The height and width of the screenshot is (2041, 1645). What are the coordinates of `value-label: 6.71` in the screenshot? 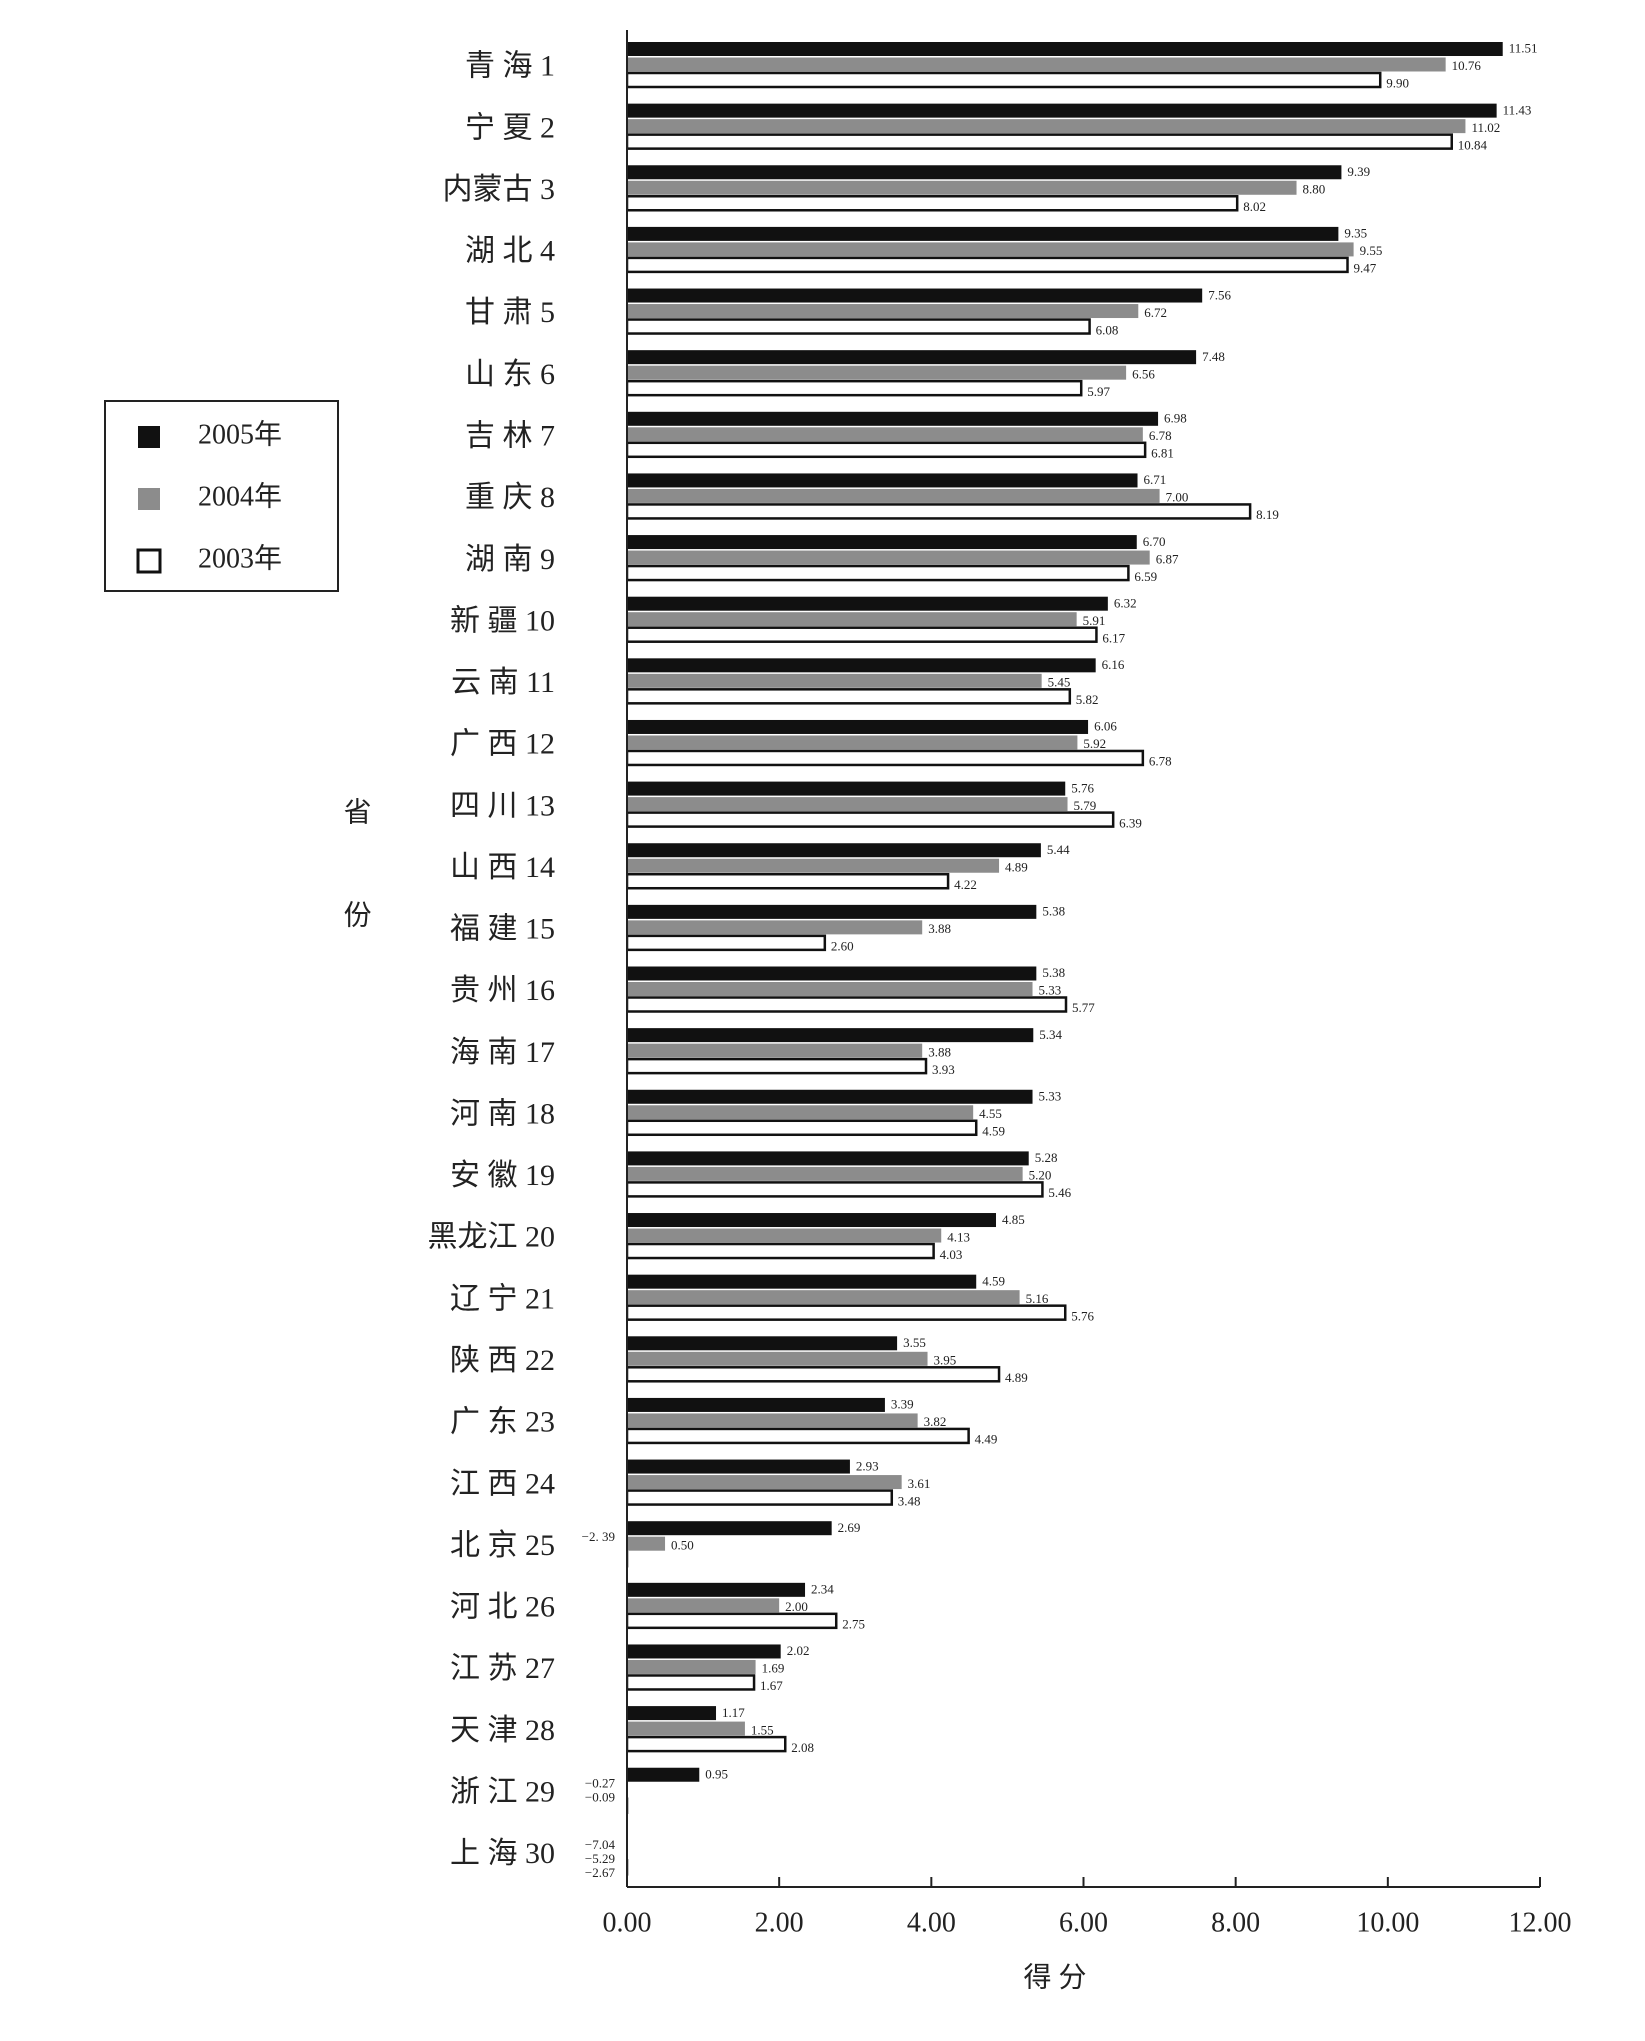 It's located at (1155, 479).